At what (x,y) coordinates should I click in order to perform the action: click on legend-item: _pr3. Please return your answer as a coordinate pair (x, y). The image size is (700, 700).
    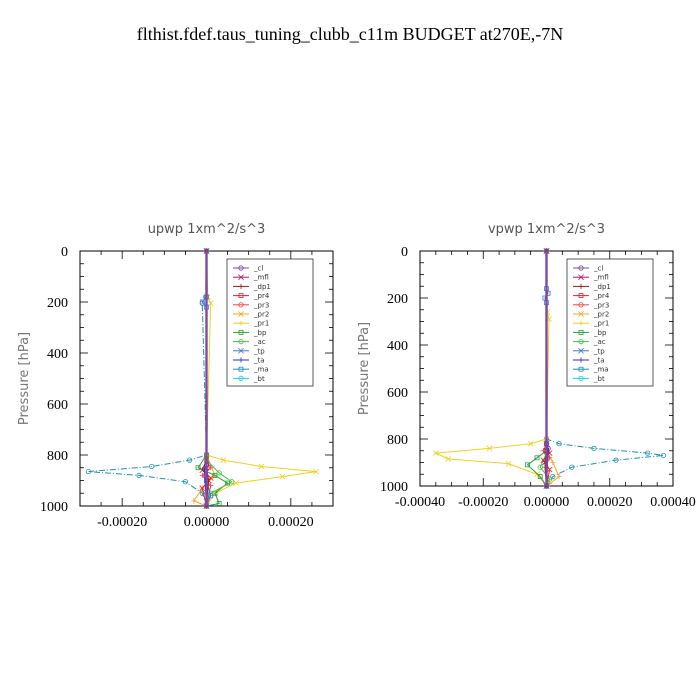
    Looking at the image, I should click on (251, 305).